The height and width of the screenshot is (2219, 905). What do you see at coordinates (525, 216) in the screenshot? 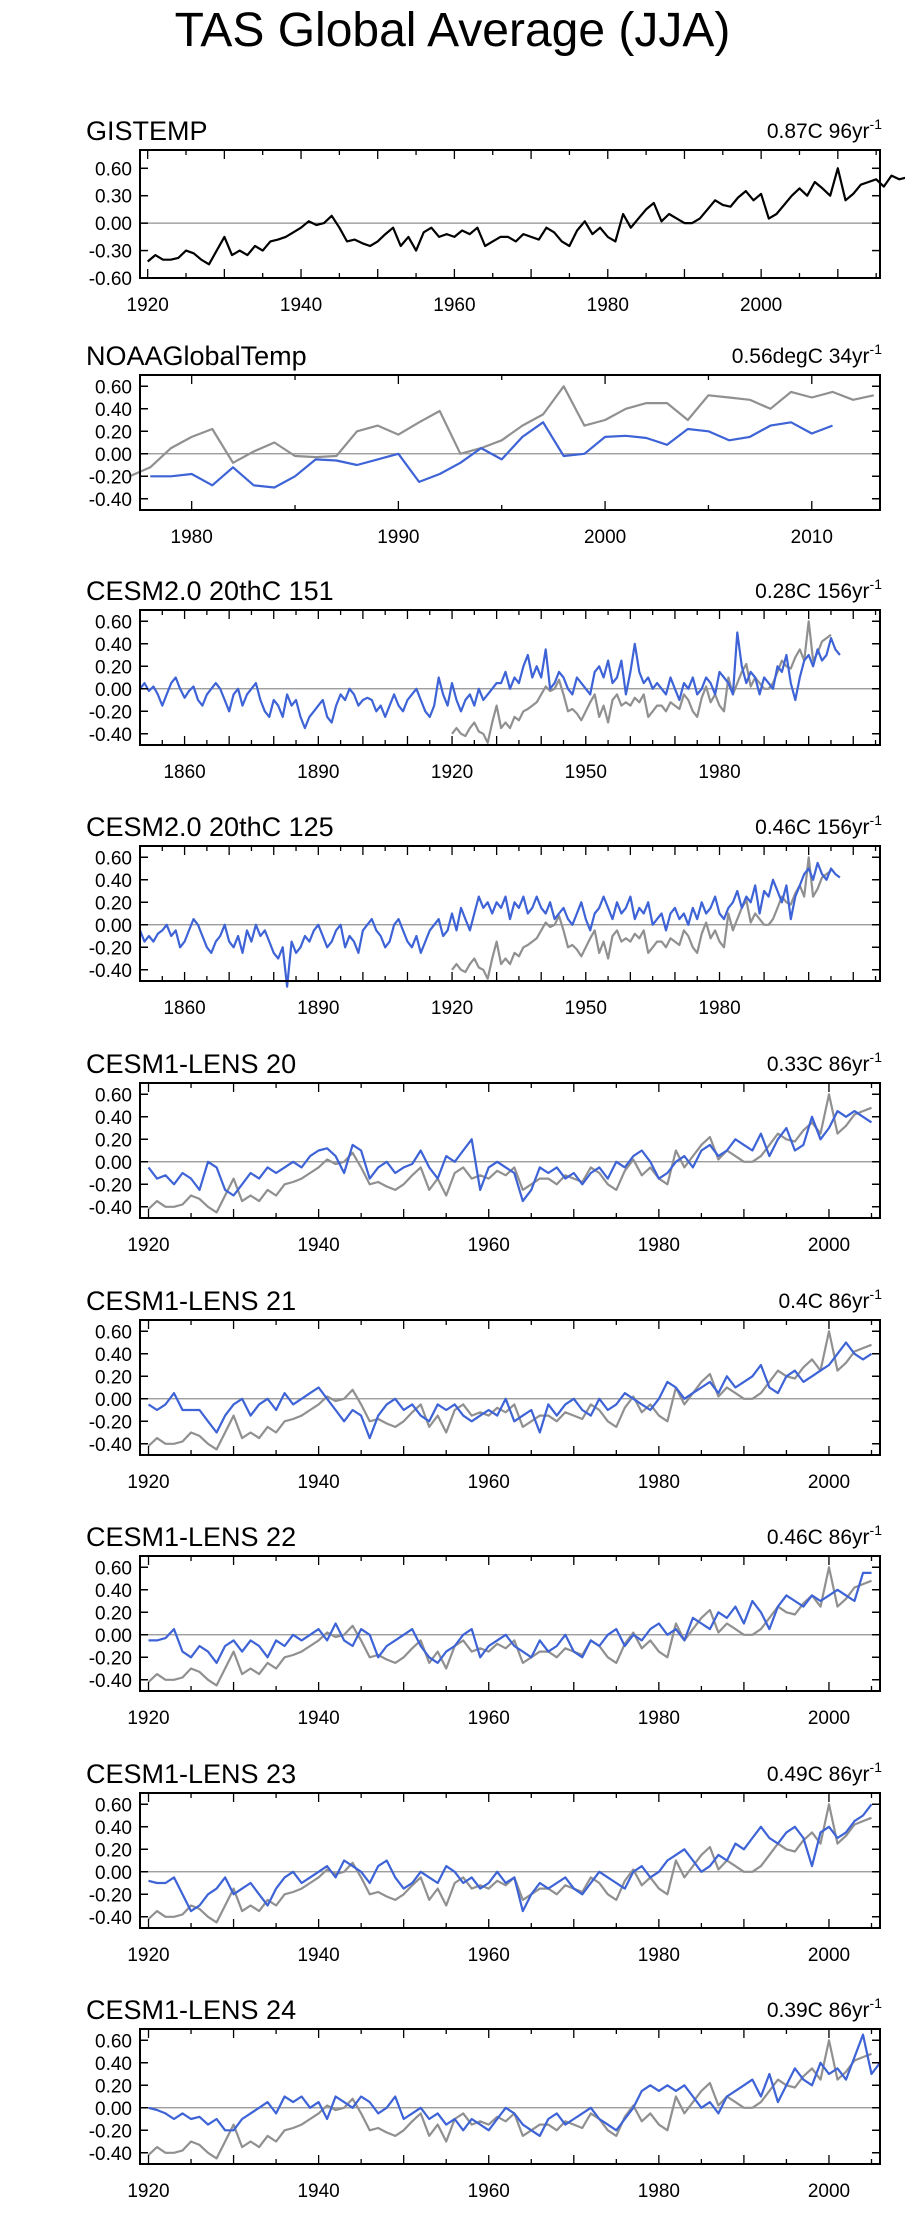
I see `observed-series-line` at bounding box center [525, 216].